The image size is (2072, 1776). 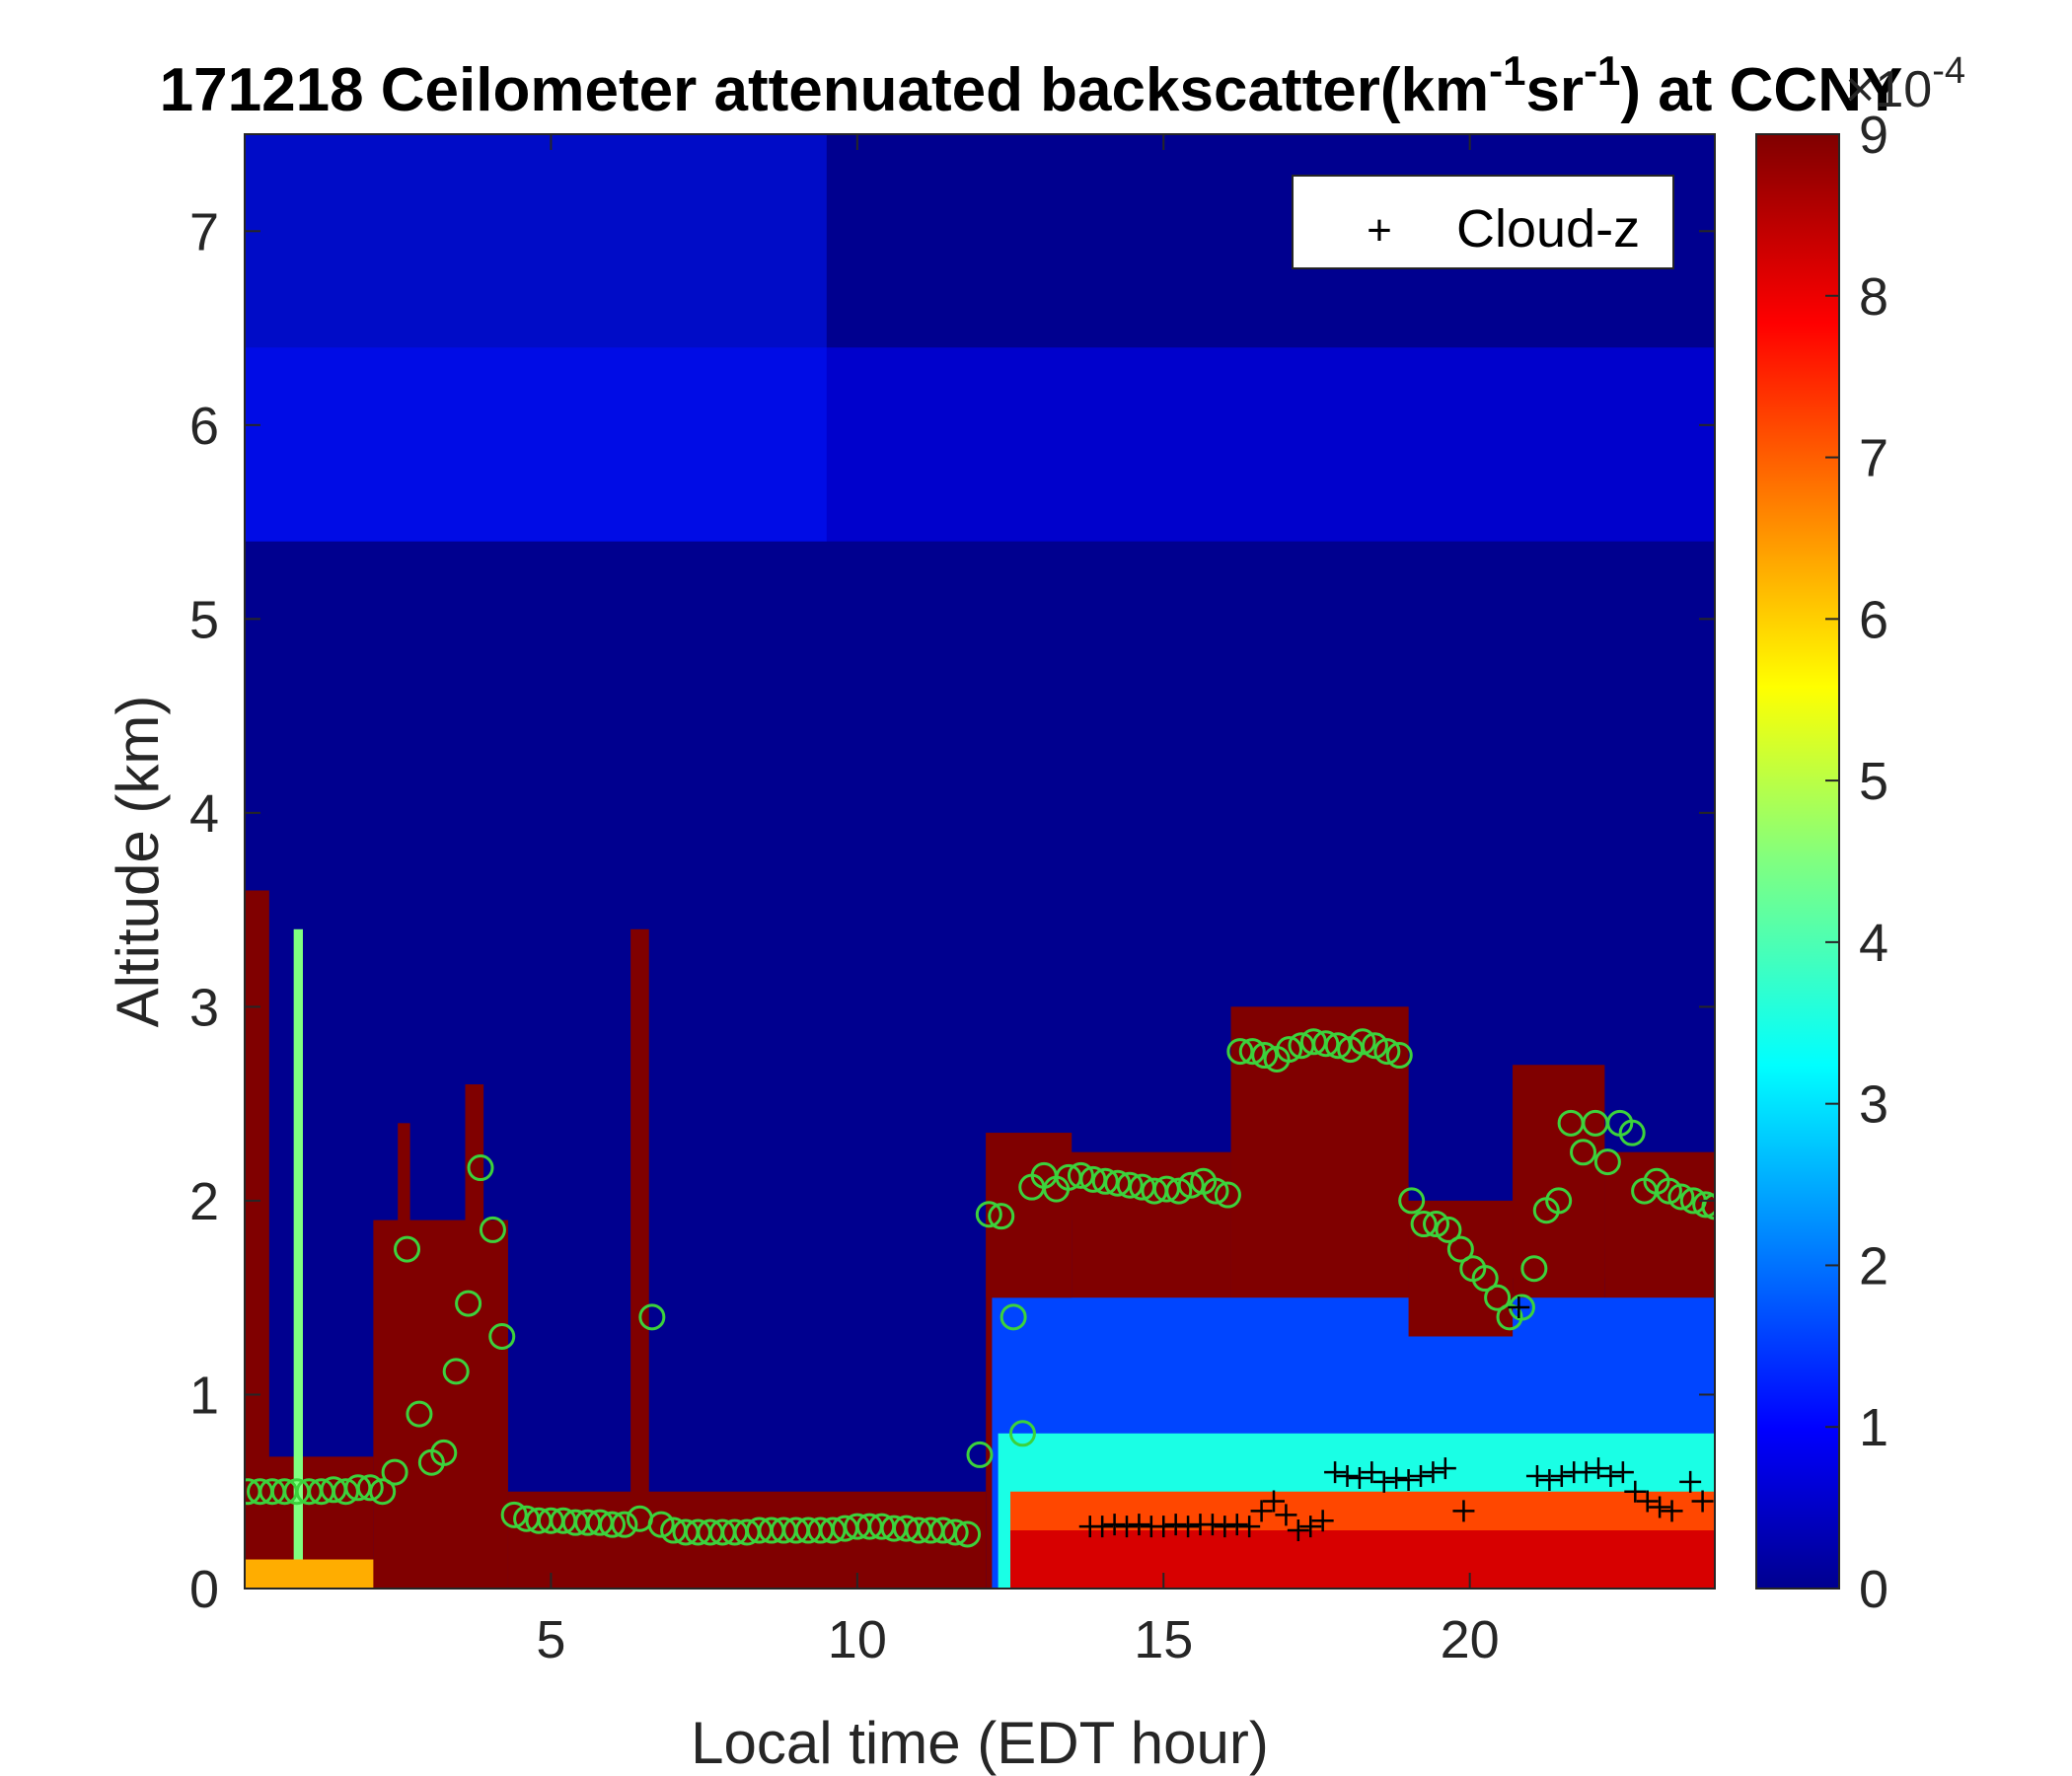 I want to click on y-tick-label: 0, so click(x=204, y=1589).